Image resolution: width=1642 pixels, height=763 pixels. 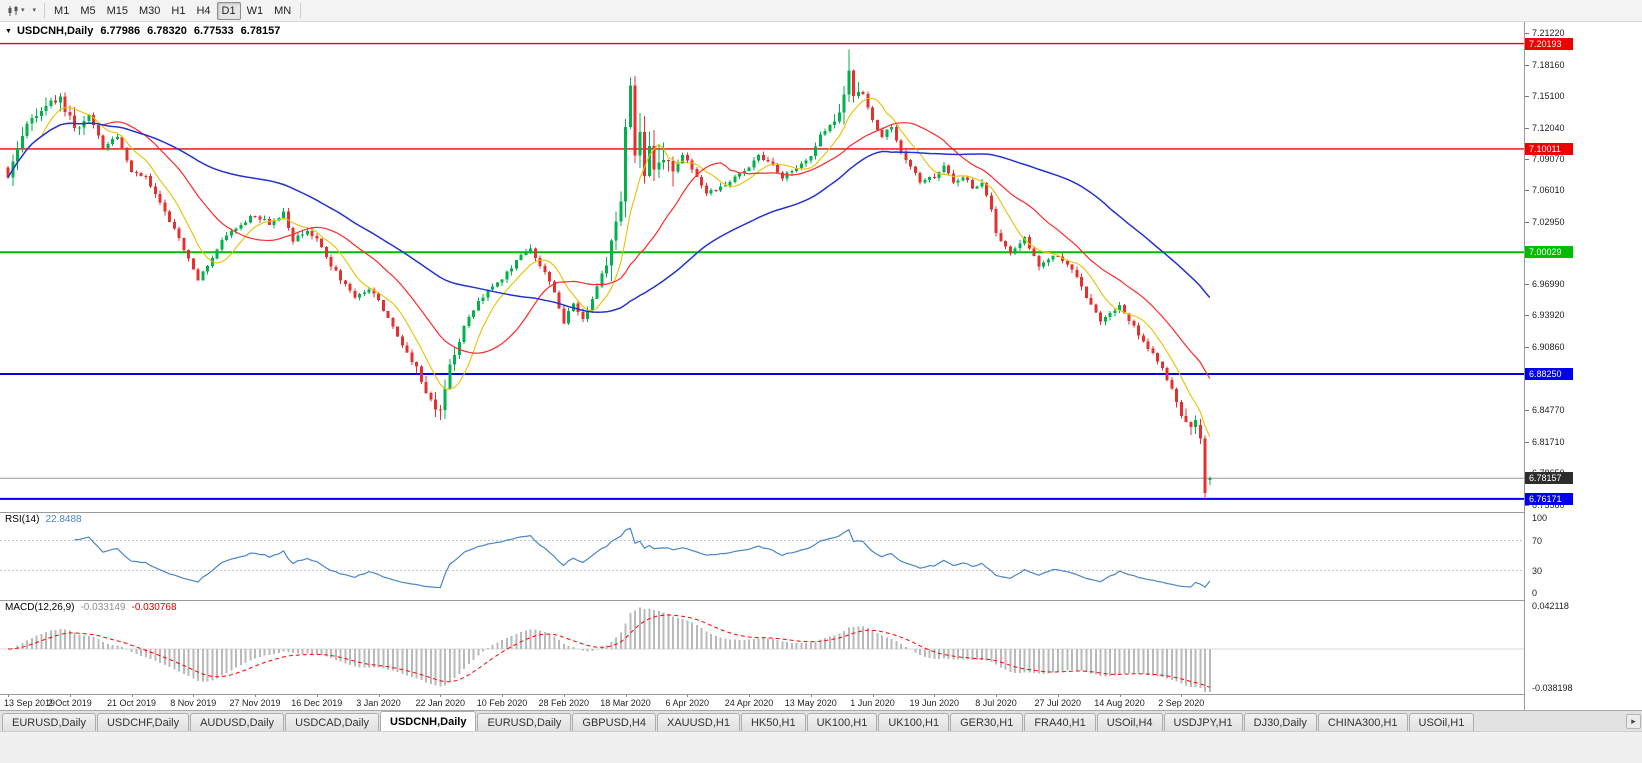 What do you see at coordinates (996, 703) in the screenshot?
I see `date-axis-label: 8 Jul 2020` at bounding box center [996, 703].